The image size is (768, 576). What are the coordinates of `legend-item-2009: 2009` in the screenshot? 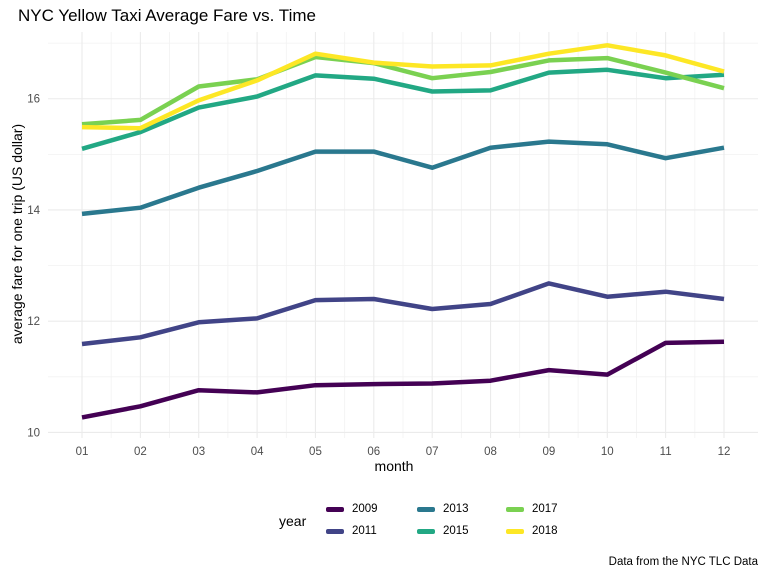 It's located at (352, 509).